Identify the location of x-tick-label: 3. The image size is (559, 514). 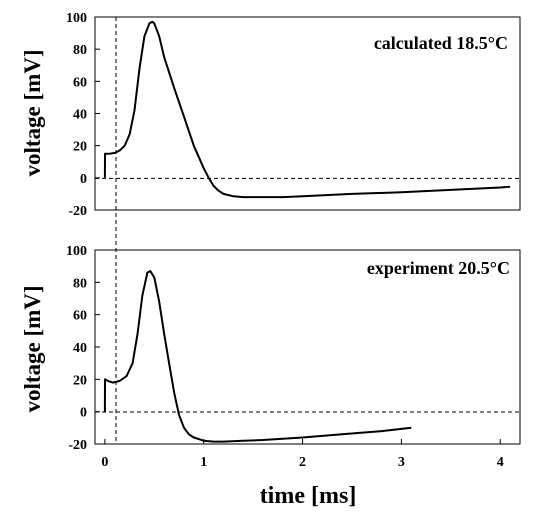
(401, 462).